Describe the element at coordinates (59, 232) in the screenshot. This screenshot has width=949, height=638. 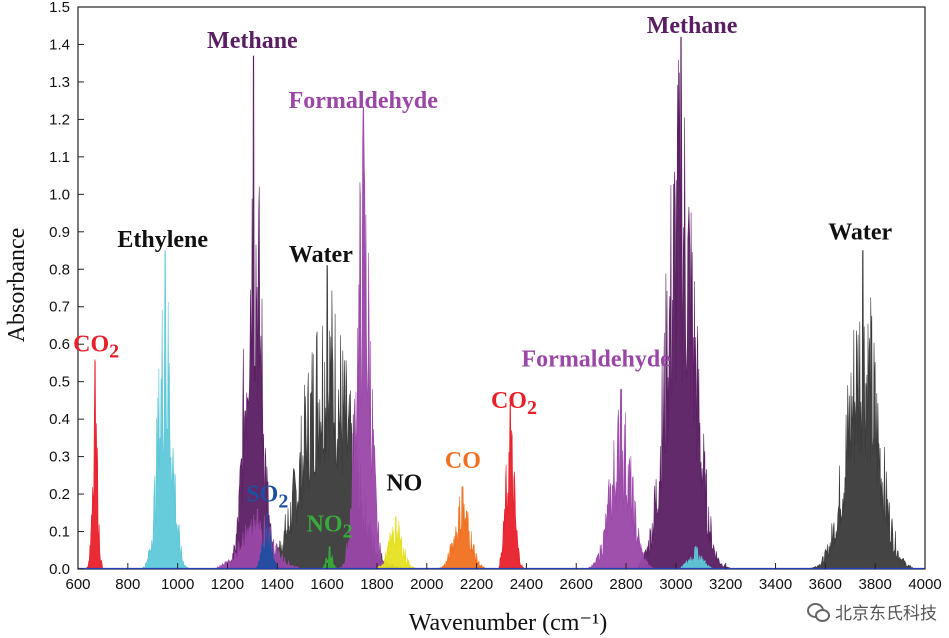
I see `y-tick-label: 0.9` at that location.